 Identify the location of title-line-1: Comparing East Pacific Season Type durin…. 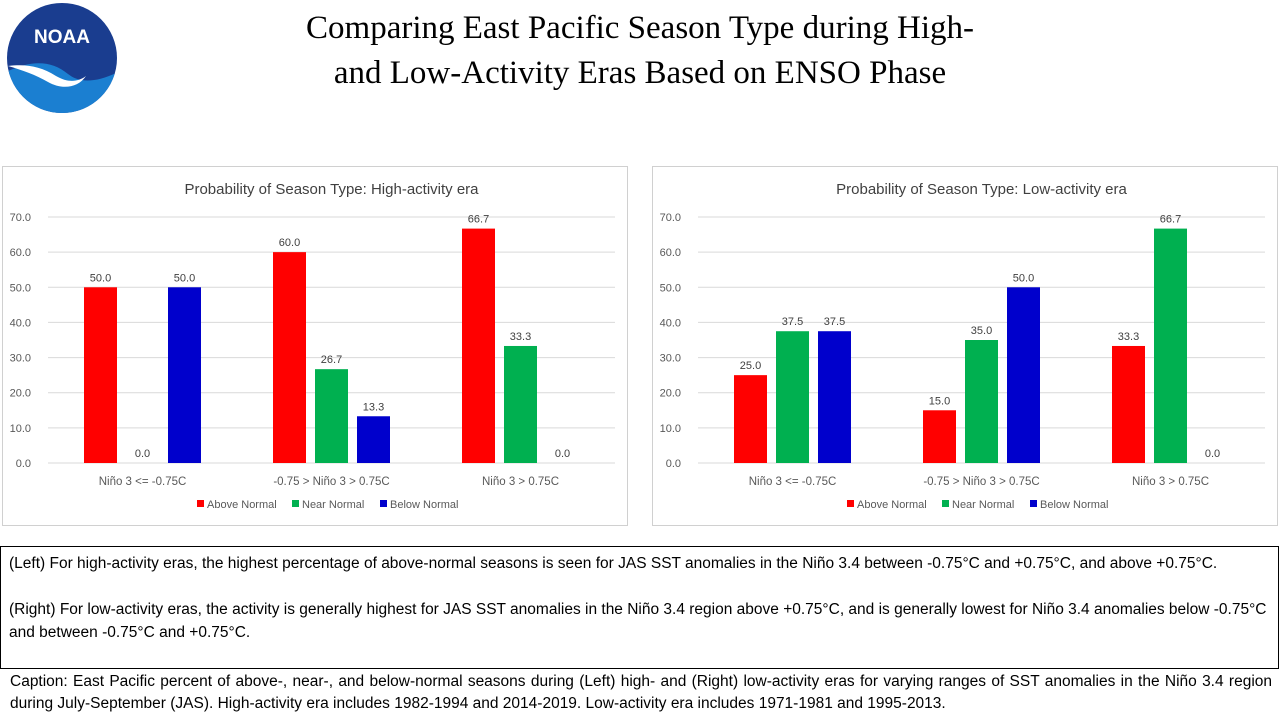
(640, 28).